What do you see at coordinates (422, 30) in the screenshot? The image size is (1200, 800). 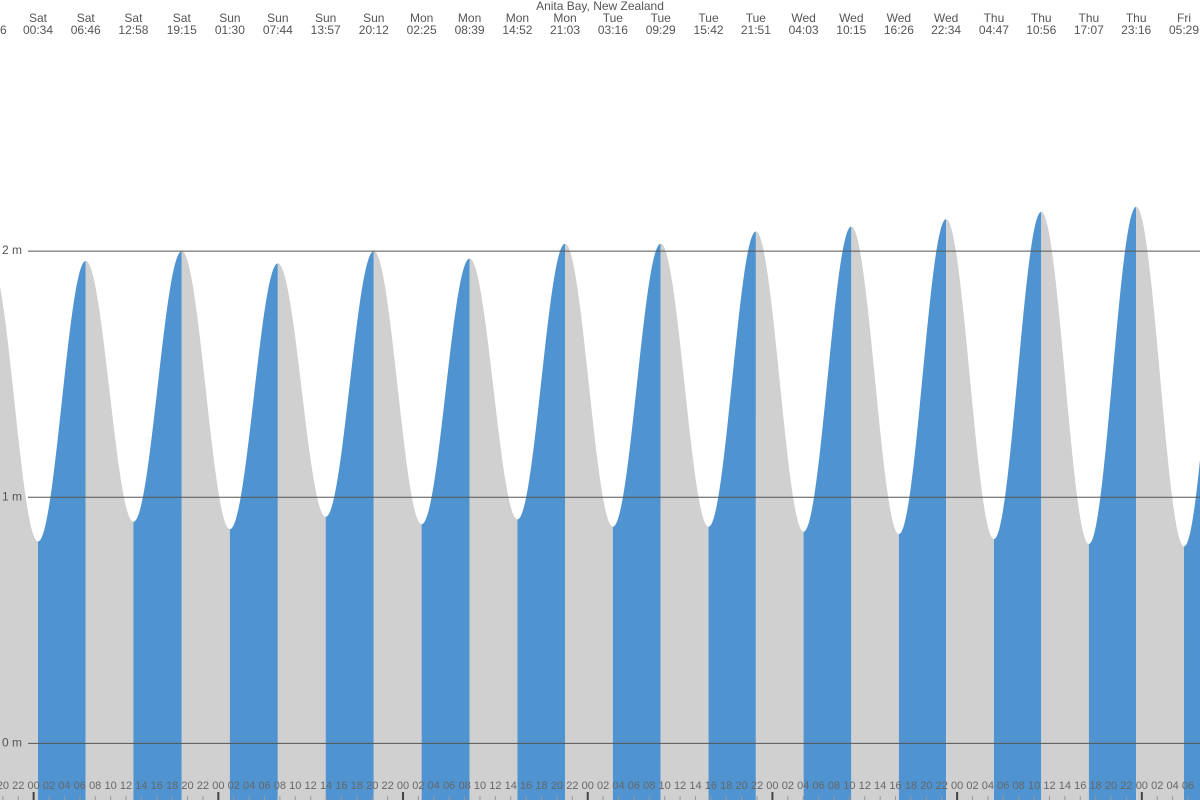 I see `time-label: 02:25` at bounding box center [422, 30].